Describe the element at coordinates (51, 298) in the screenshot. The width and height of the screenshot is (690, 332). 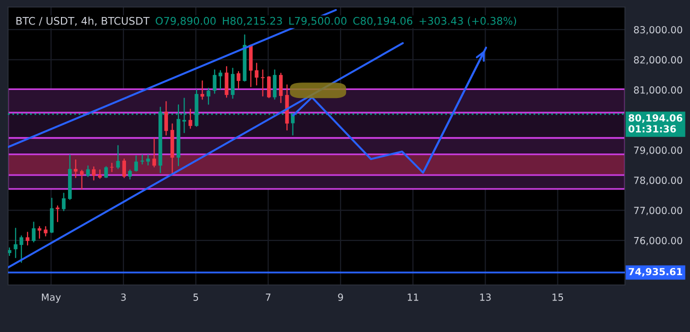
I see `x-tick-label: May` at that location.